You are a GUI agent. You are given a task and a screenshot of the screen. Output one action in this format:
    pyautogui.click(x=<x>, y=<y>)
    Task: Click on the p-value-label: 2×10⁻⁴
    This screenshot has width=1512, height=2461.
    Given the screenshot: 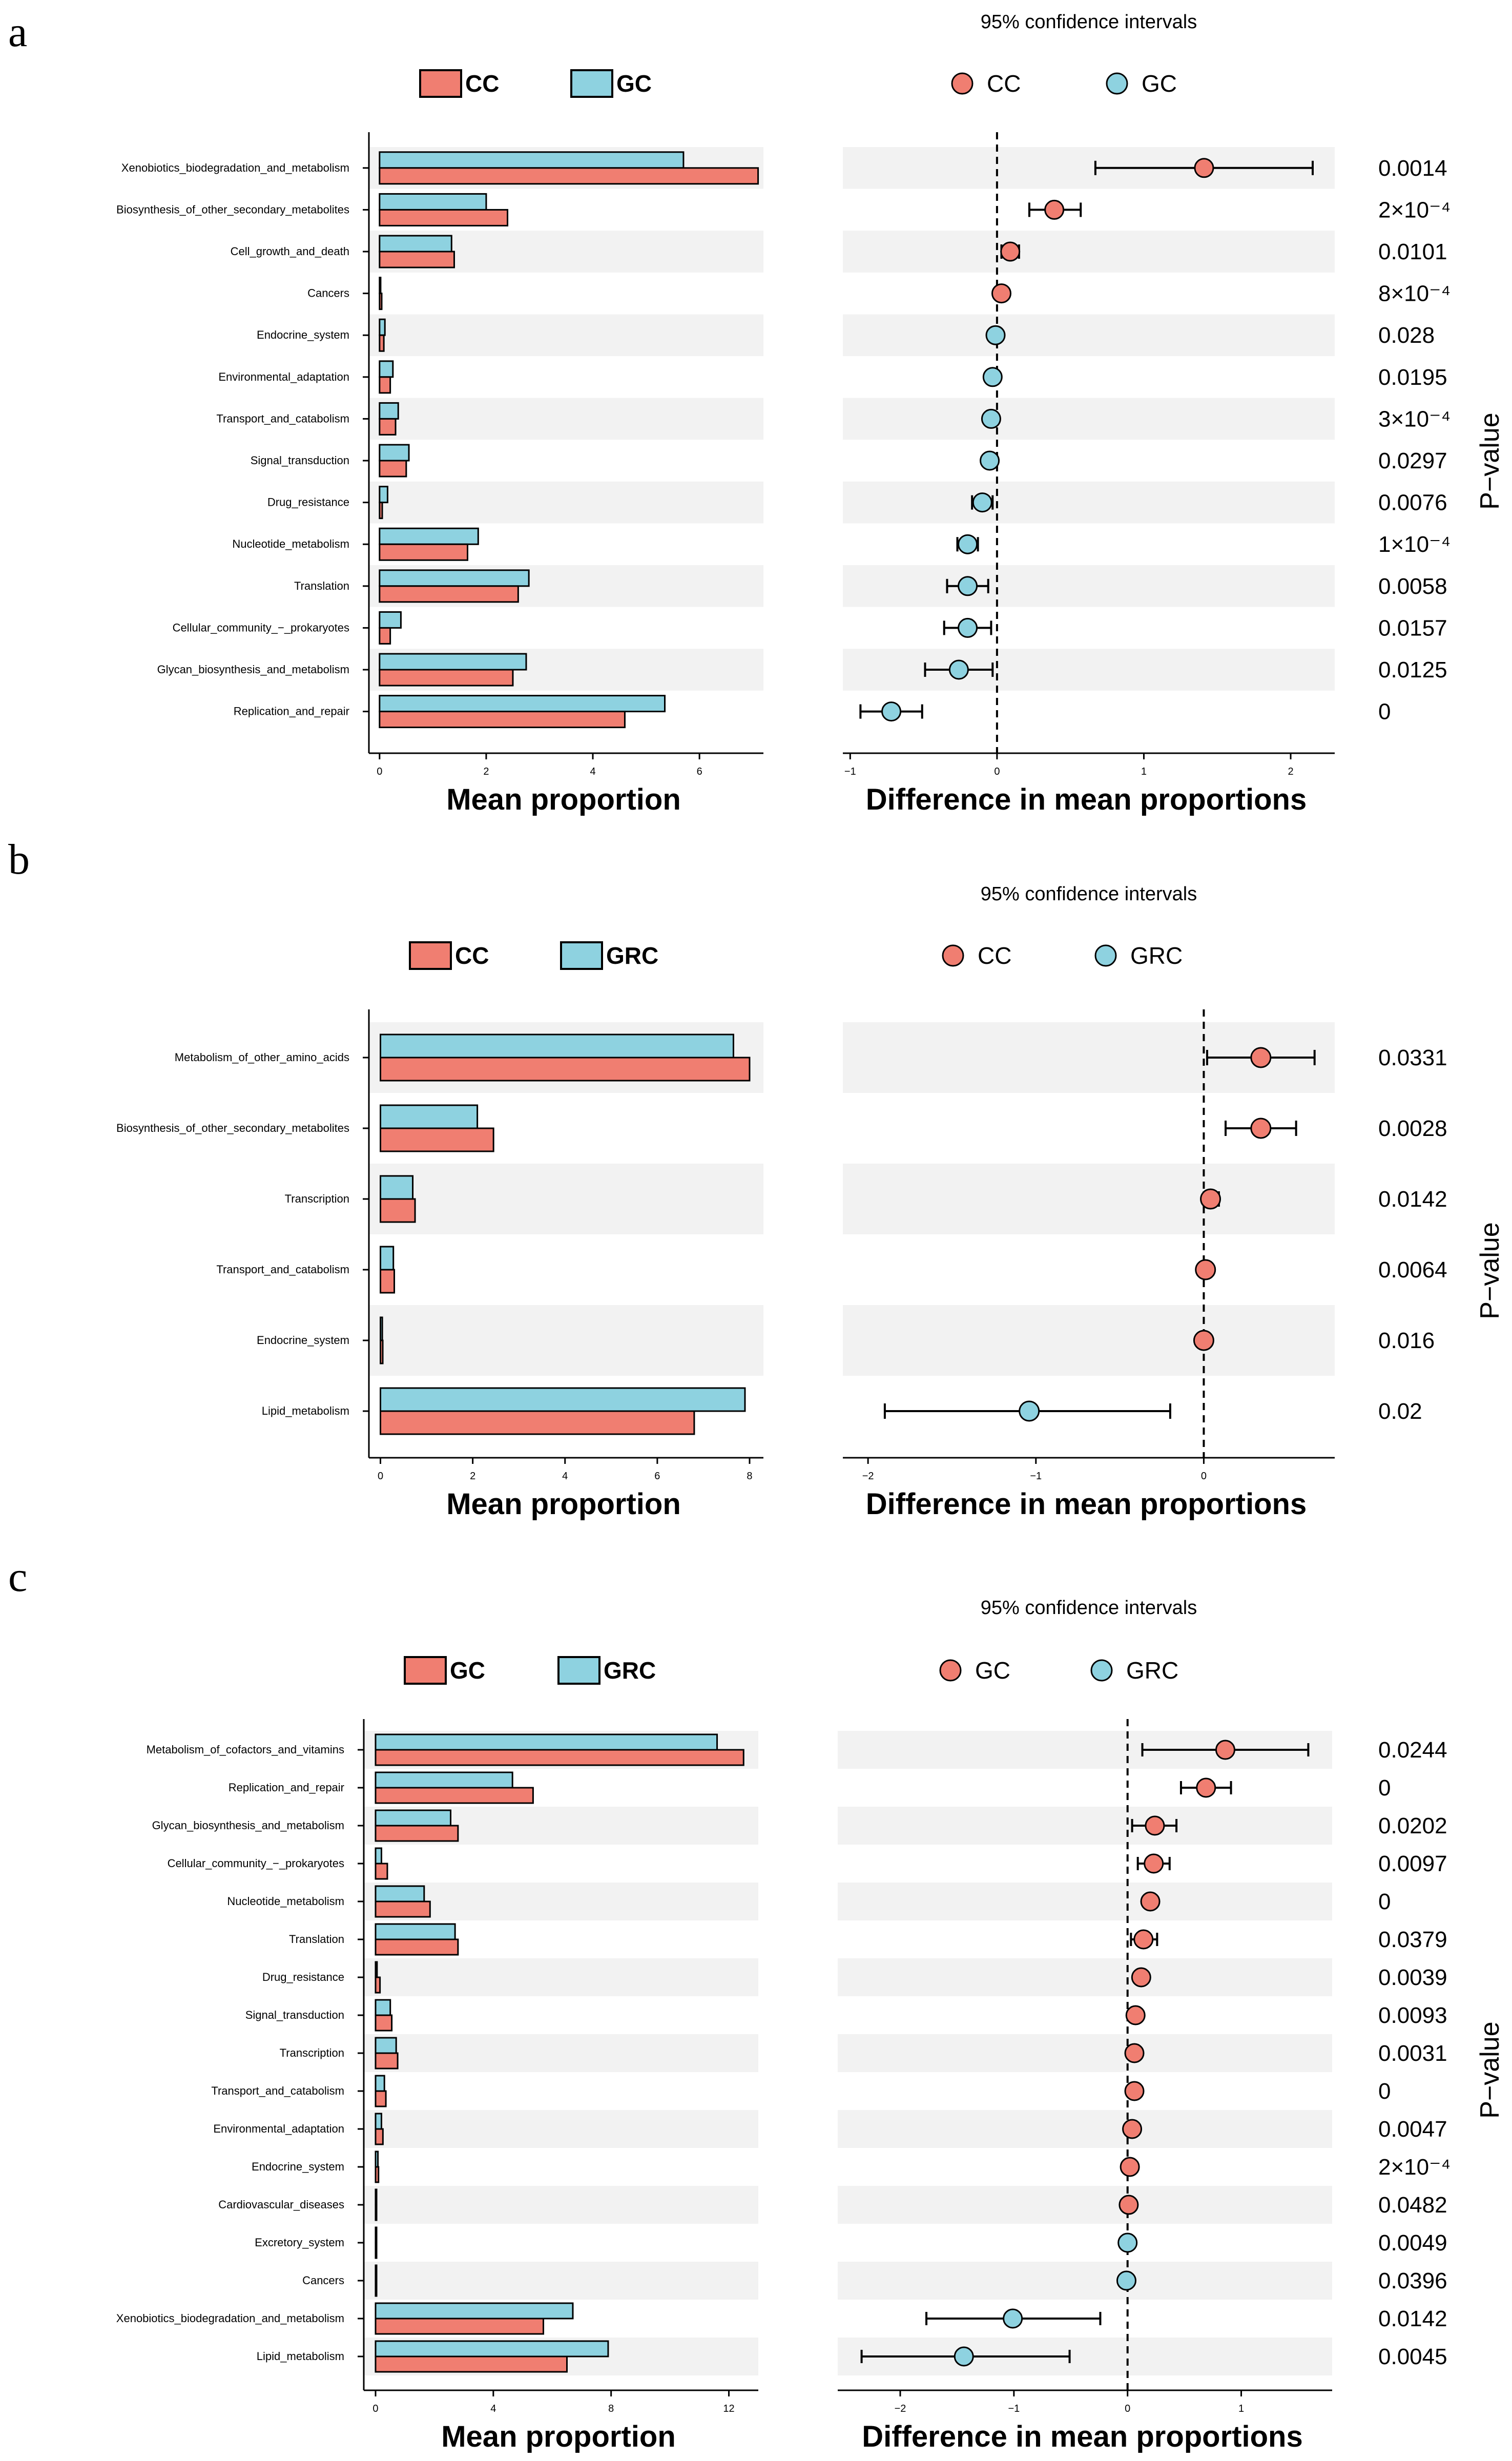 What is the action you would take?
    pyautogui.click(x=1414, y=209)
    